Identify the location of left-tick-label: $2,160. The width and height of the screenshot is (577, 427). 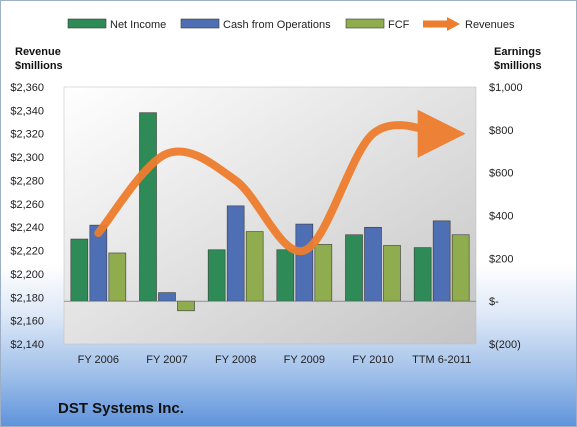
(27, 322).